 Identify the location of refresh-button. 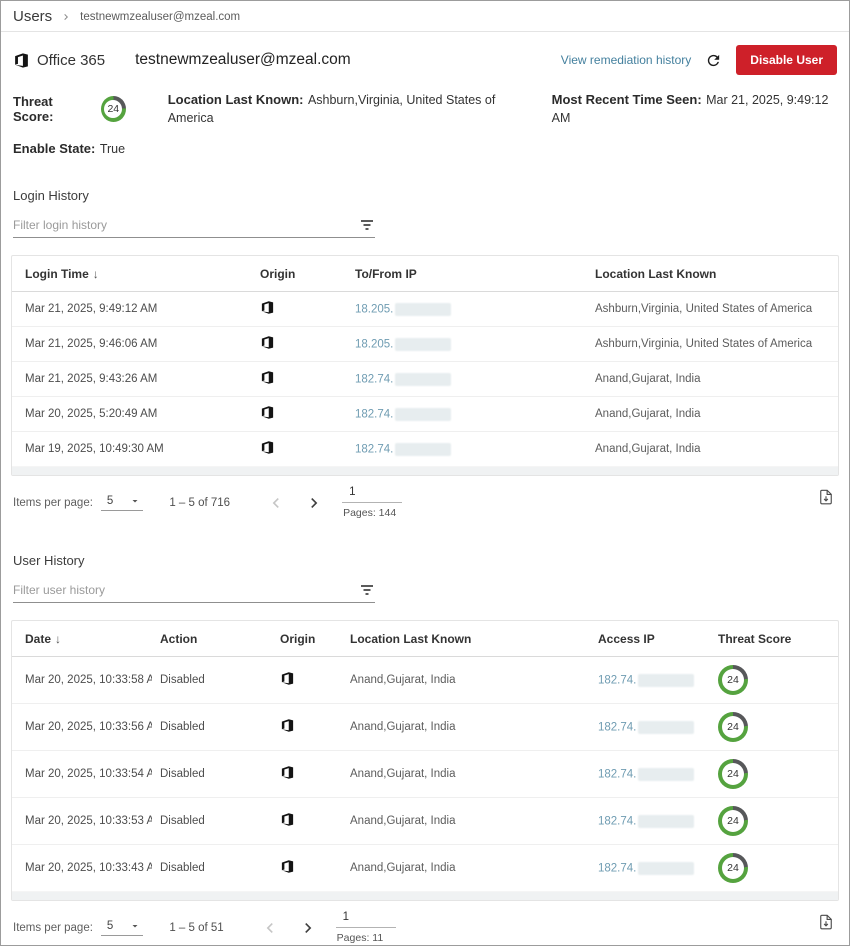
(713, 60).